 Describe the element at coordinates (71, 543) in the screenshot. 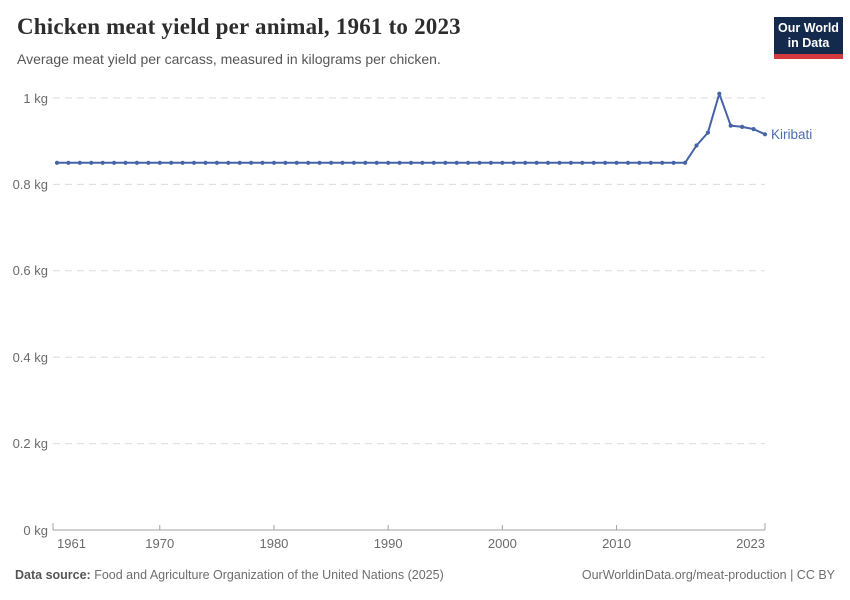

I see `x-tick-label: 1961` at that location.